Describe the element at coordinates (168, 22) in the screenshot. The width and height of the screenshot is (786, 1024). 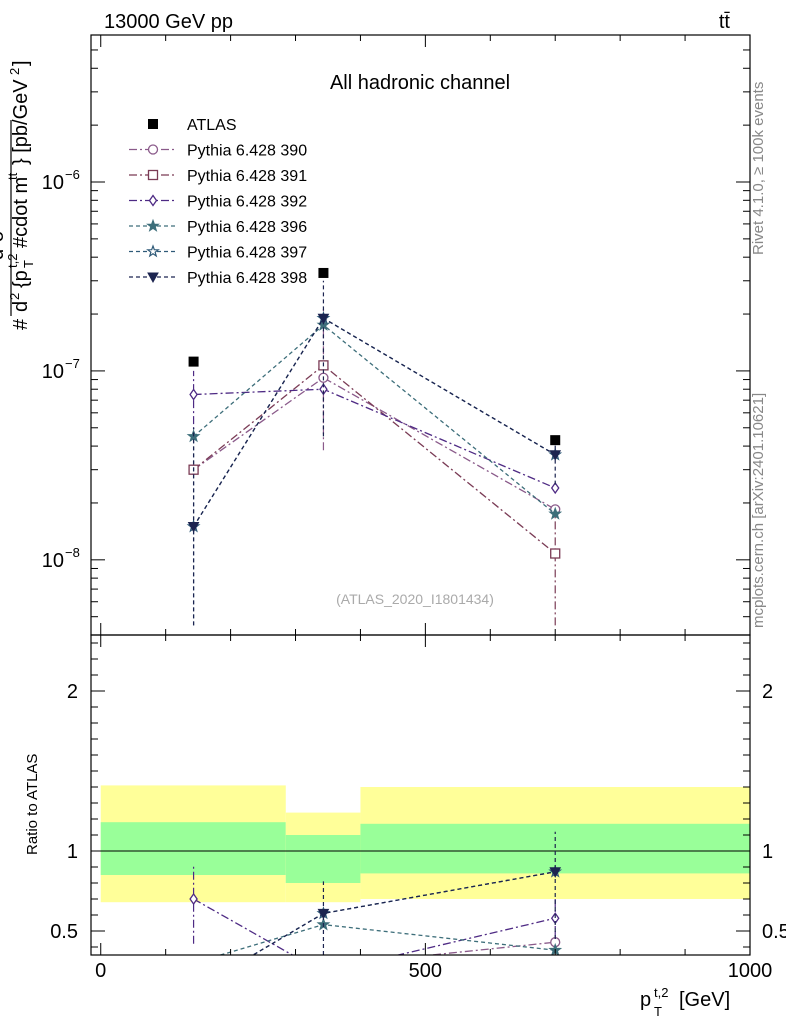
I see `energy-label: 13000 GeV pp` at that location.